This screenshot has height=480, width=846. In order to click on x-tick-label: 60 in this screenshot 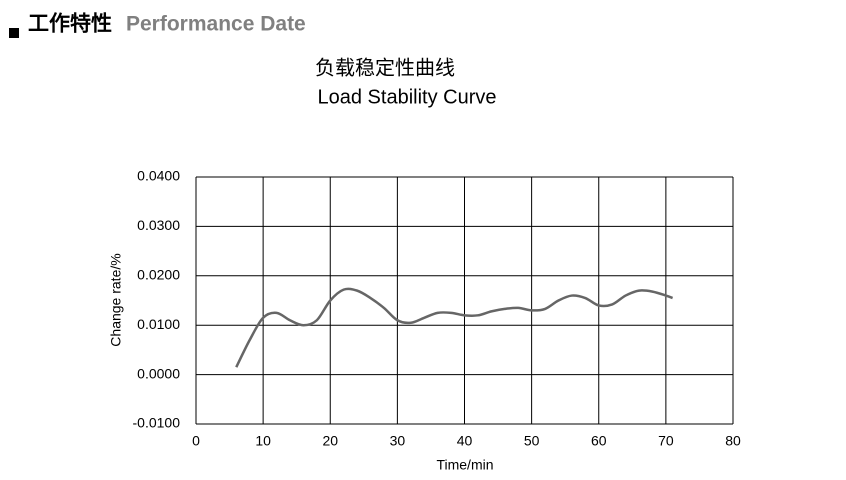, I will do `click(599, 441)`.